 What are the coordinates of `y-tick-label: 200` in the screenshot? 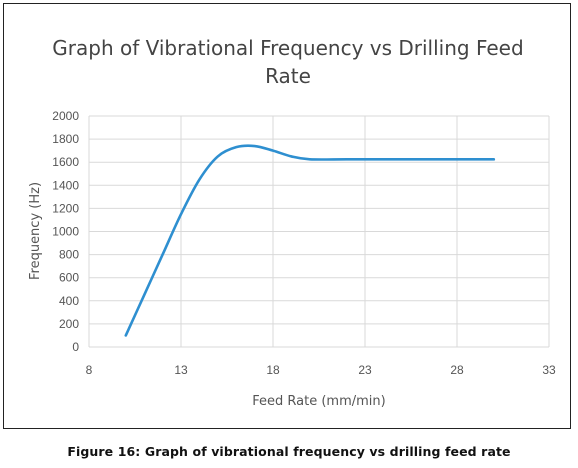 It's located at (69, 324).